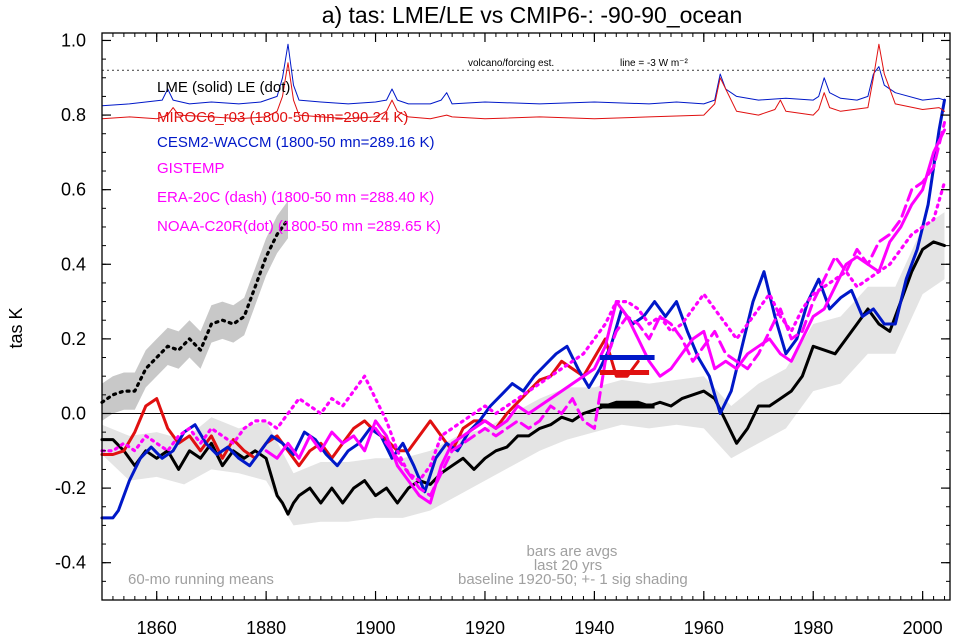 The image size is (964, 641). Describe the element at coordinates (295, 197) in the screenshot. I see `legend-entry-era20c: ERA-20C (dash) (1800-50 mn =288.40 K)` at that location.